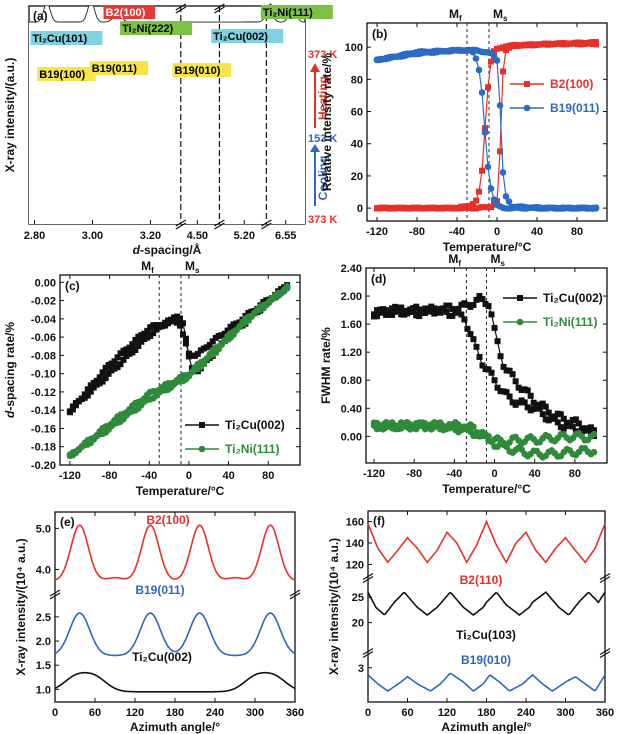 This screenshot has height=734, width=617. I want to click on x-tick-label: -40, so click(149, 476).